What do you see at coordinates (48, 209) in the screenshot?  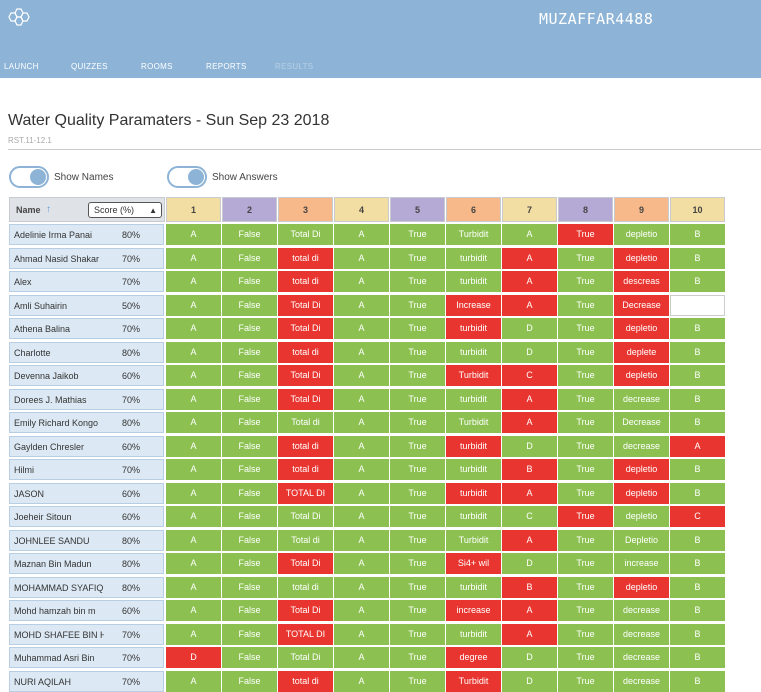 I see `sort-arrow-icon: ↑` at bounding box center [48, 209].